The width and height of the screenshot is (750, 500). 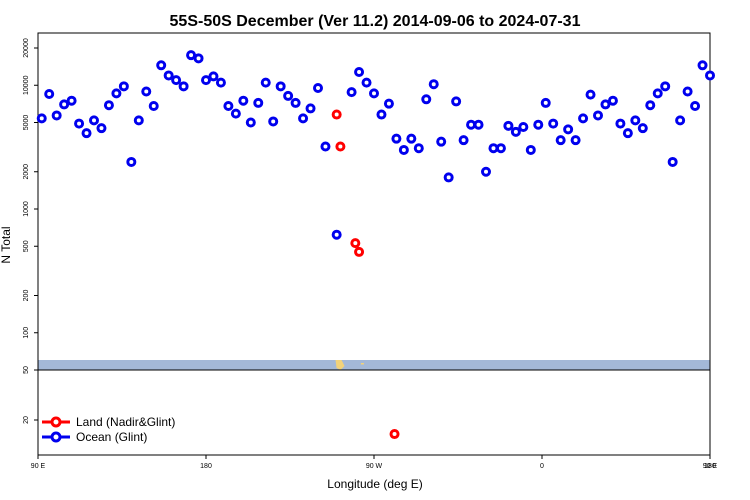 What do you see at coordinates (26, 85) in the screenshot?
I see `y-tick-label: 10000` at bounding box center [26, 85].